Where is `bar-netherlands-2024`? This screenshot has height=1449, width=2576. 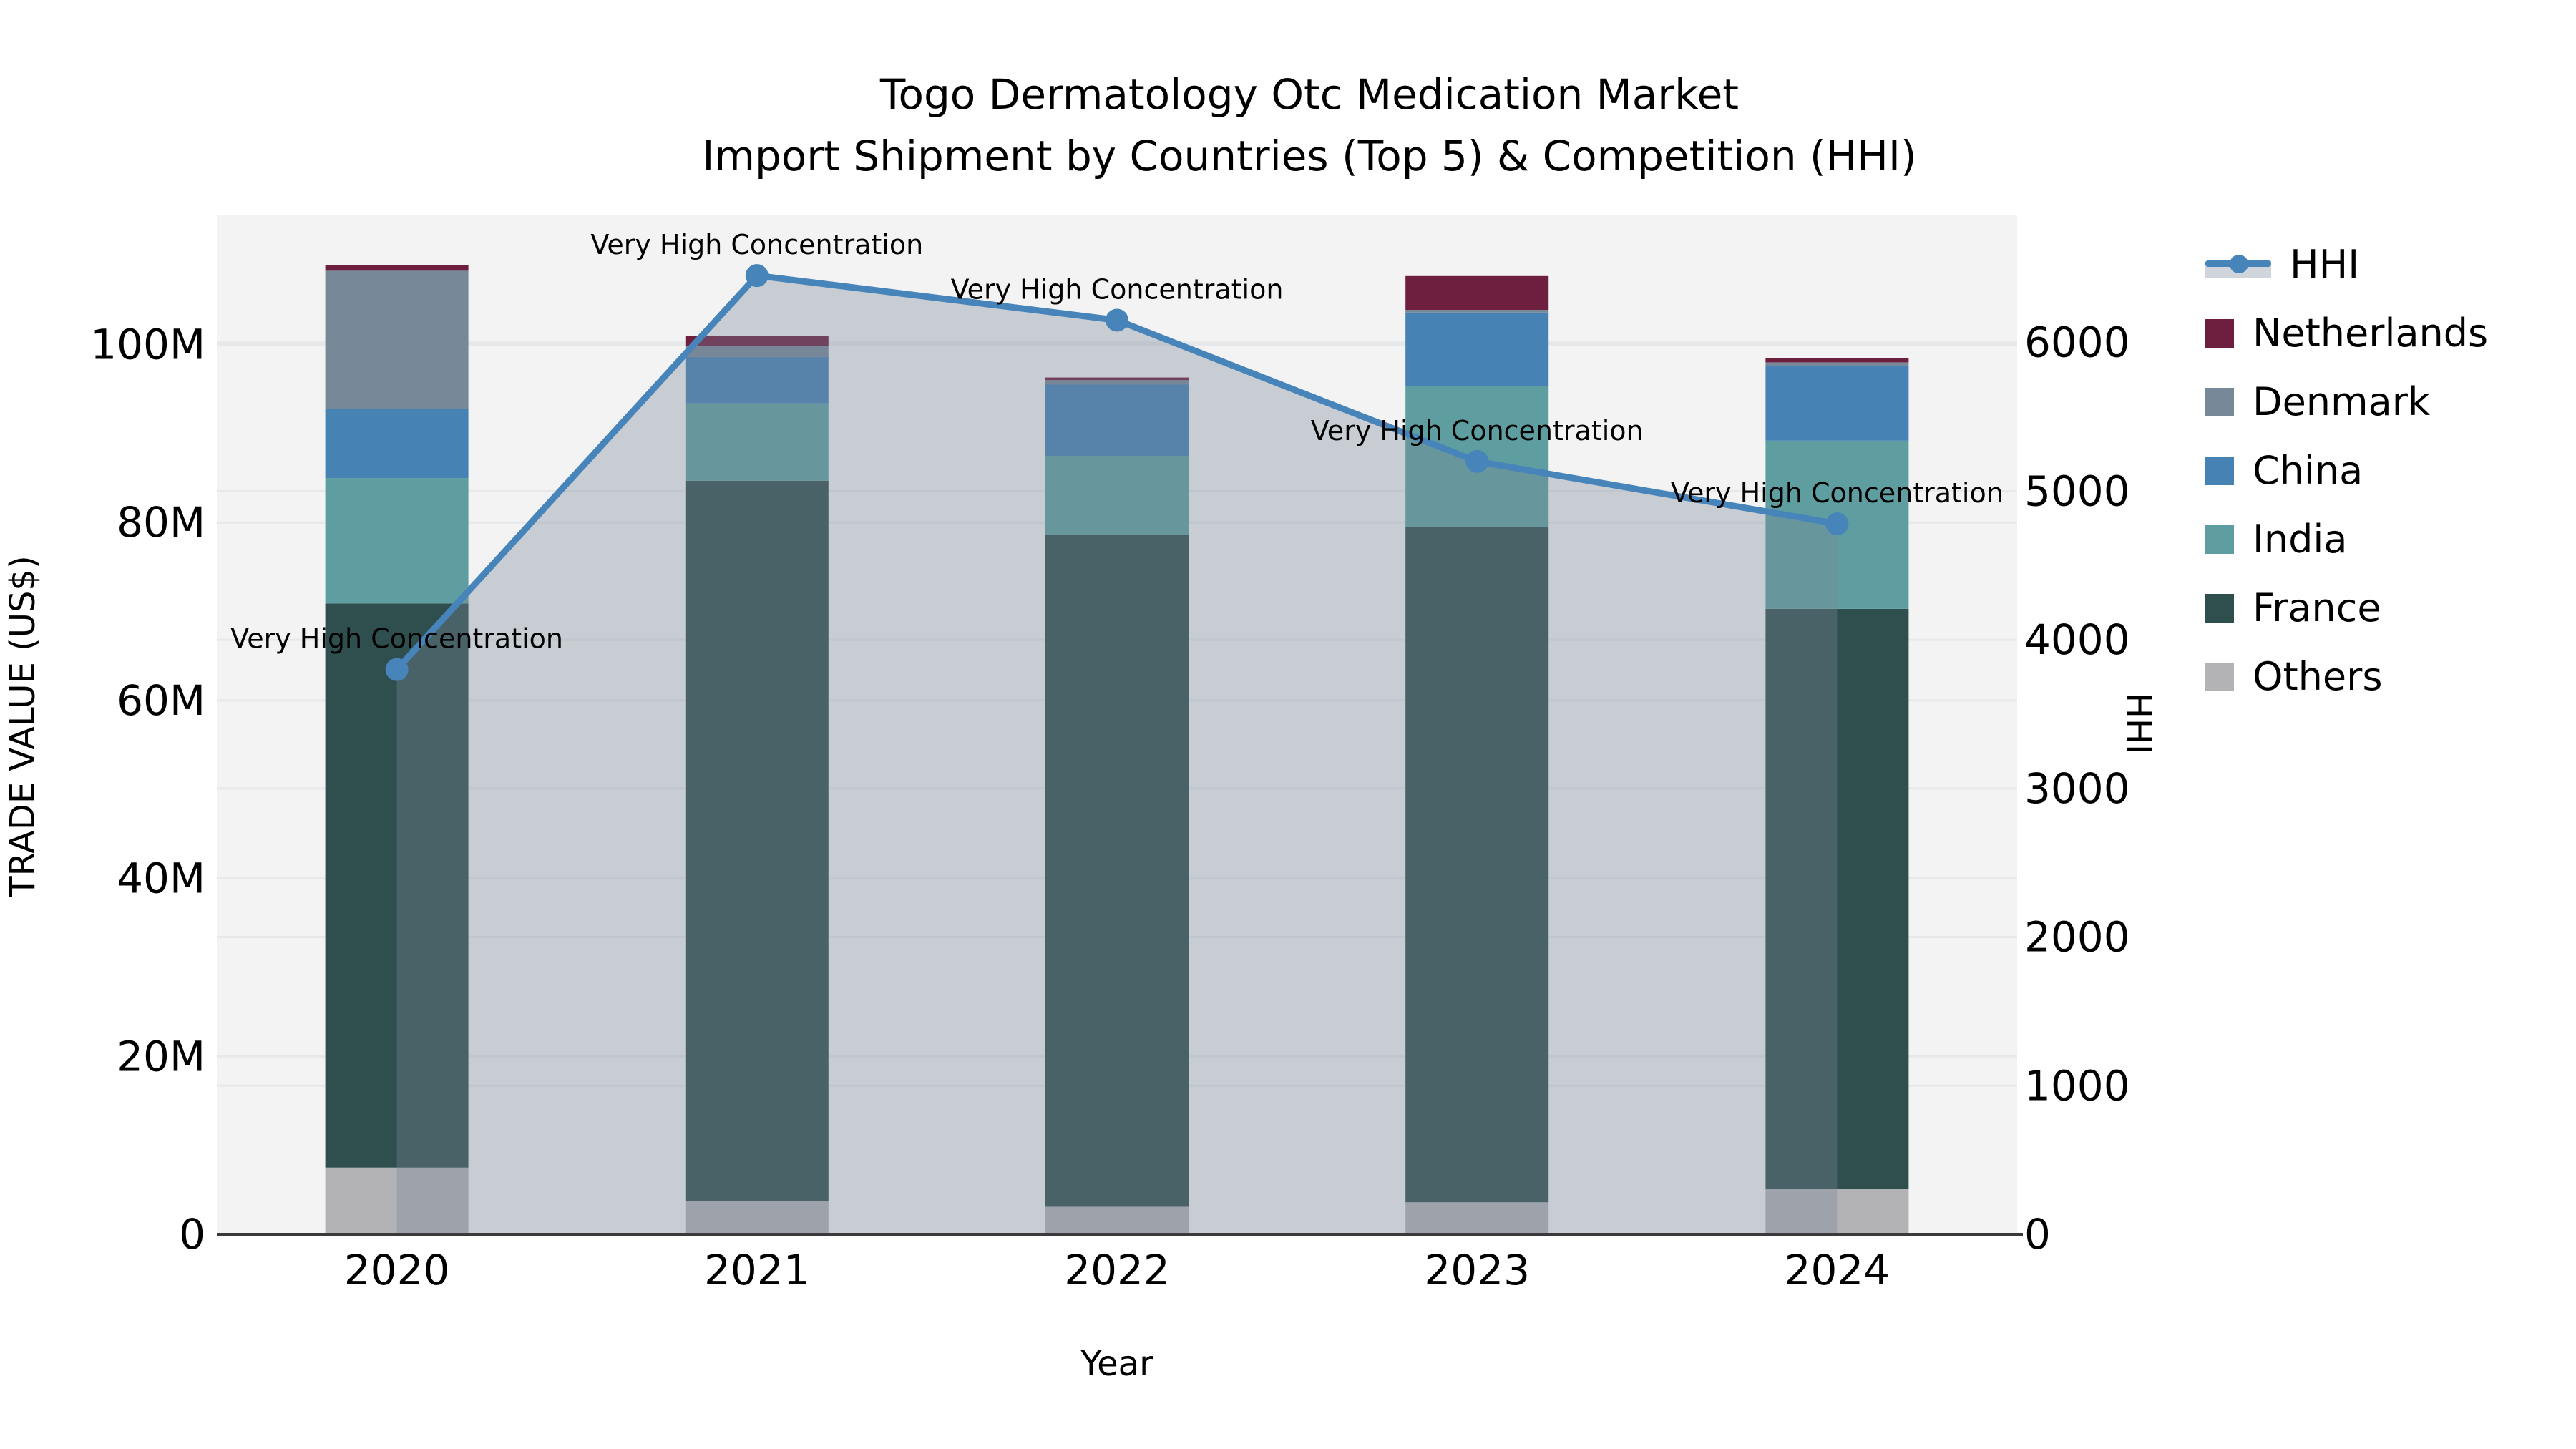
bar-netherlands-2024 is located at coordinates (1837, 360).